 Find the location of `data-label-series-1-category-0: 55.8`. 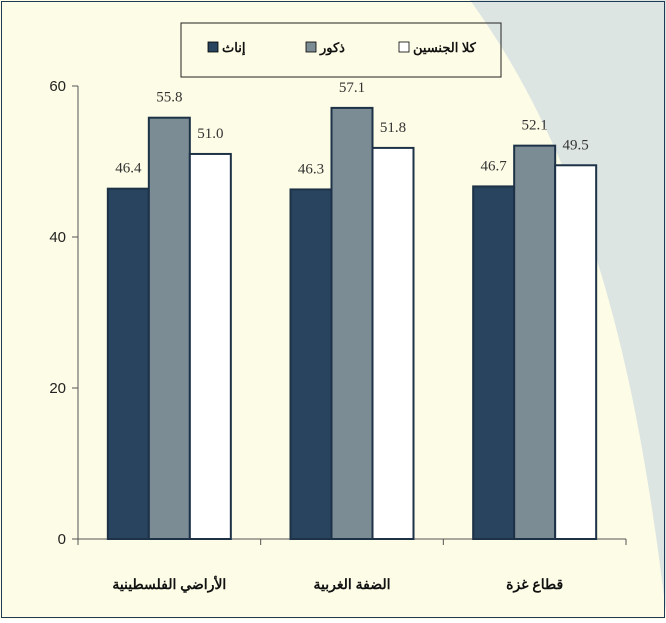

data-label-series-1-category-0: 55.8 is located at coordinates (169, 98).